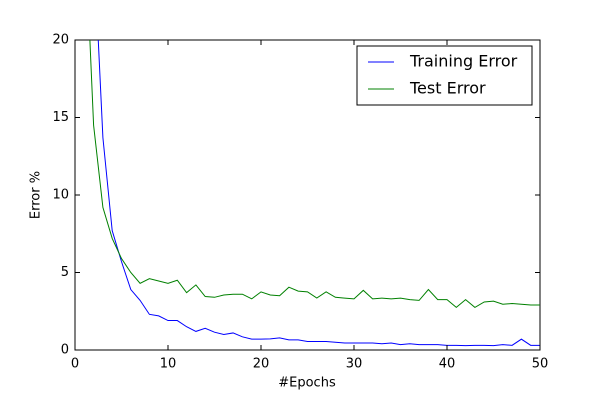 The width and height of the screenshot is (600, 400). What do you see at coordinates (36, 195) in the screenshot?
I see `y-axis-label: Error %` at bounding box center [36, 195].